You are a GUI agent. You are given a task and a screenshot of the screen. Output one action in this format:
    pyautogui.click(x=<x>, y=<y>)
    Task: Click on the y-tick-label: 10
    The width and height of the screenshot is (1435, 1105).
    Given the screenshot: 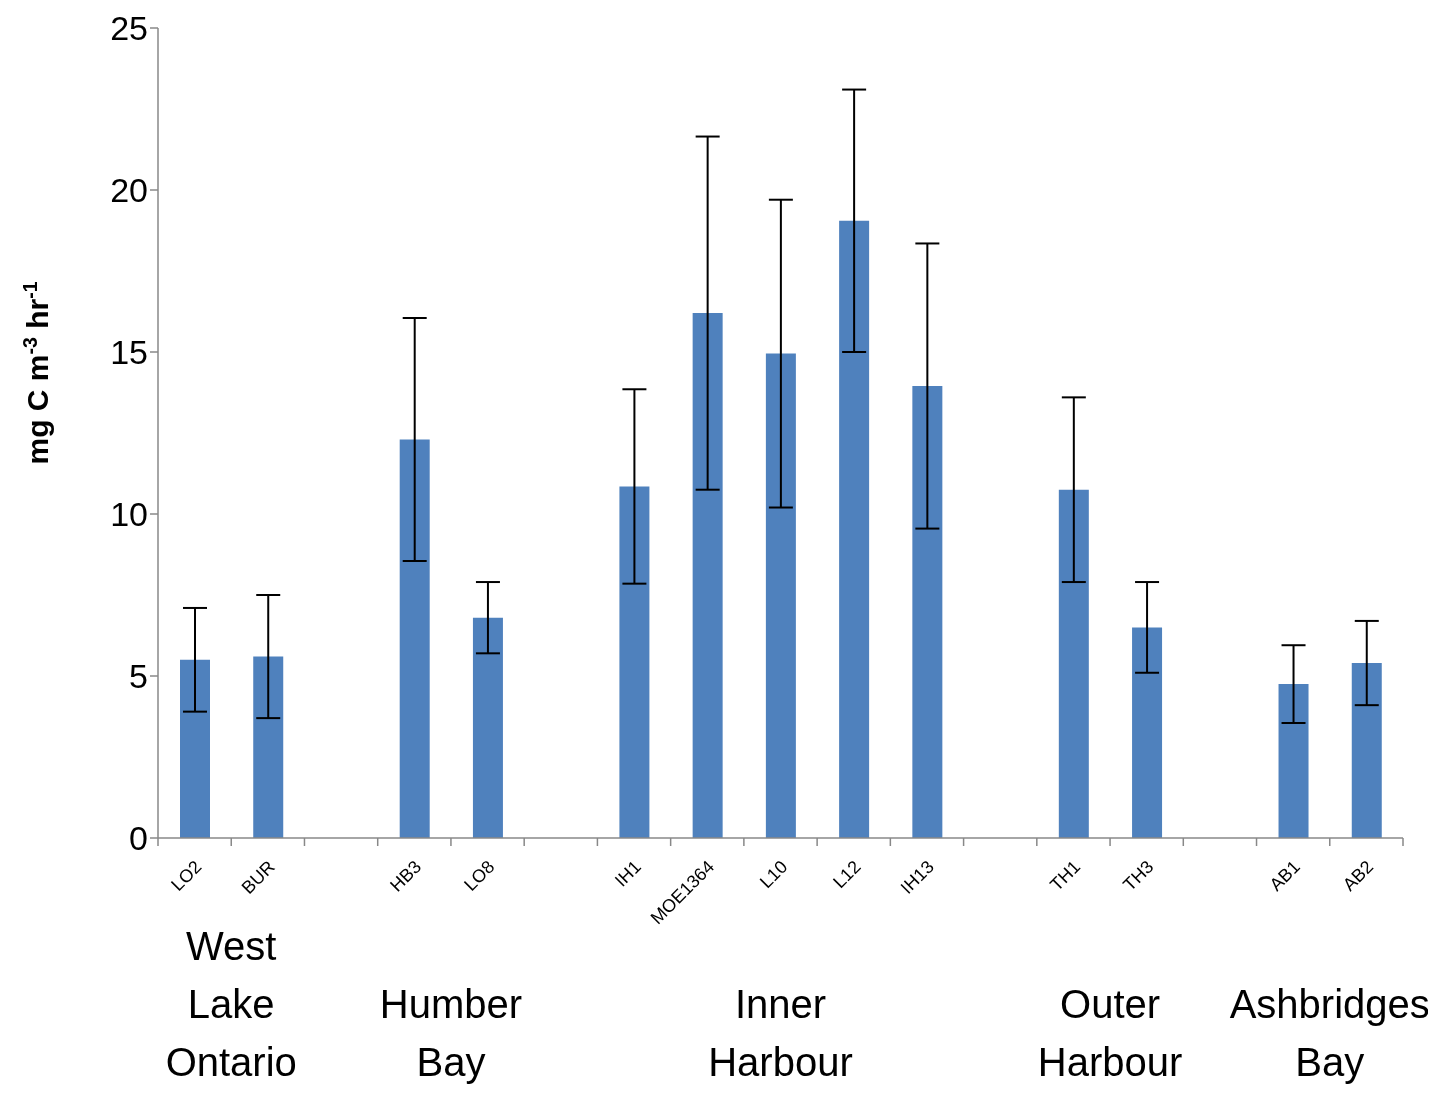 What is the action you would take?
    pyautogui.click(x=129, y=514)
    